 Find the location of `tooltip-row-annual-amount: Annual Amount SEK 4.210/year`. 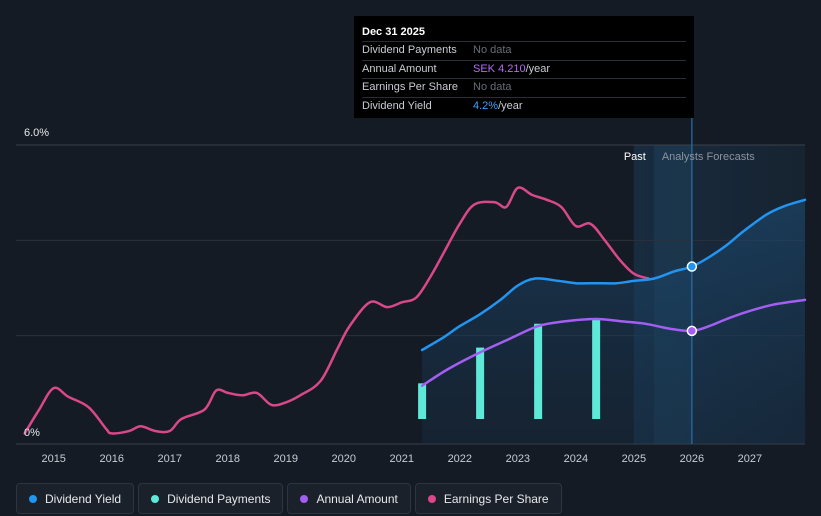

tooltip-row-annual-amount: Annual Amount SEK 4.210/year is located at coordinates (524, 69).